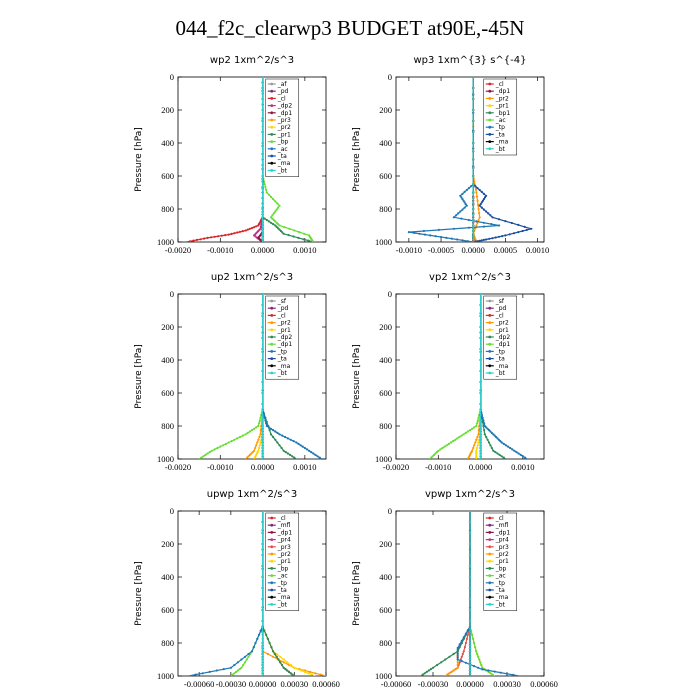 This screenshot has width=700, height=700. What do you see at coordinates (470, 277) in the screenshot?
I see `panel-title: vp2 1xm^2/s^3` at bounding box center [470, 277].